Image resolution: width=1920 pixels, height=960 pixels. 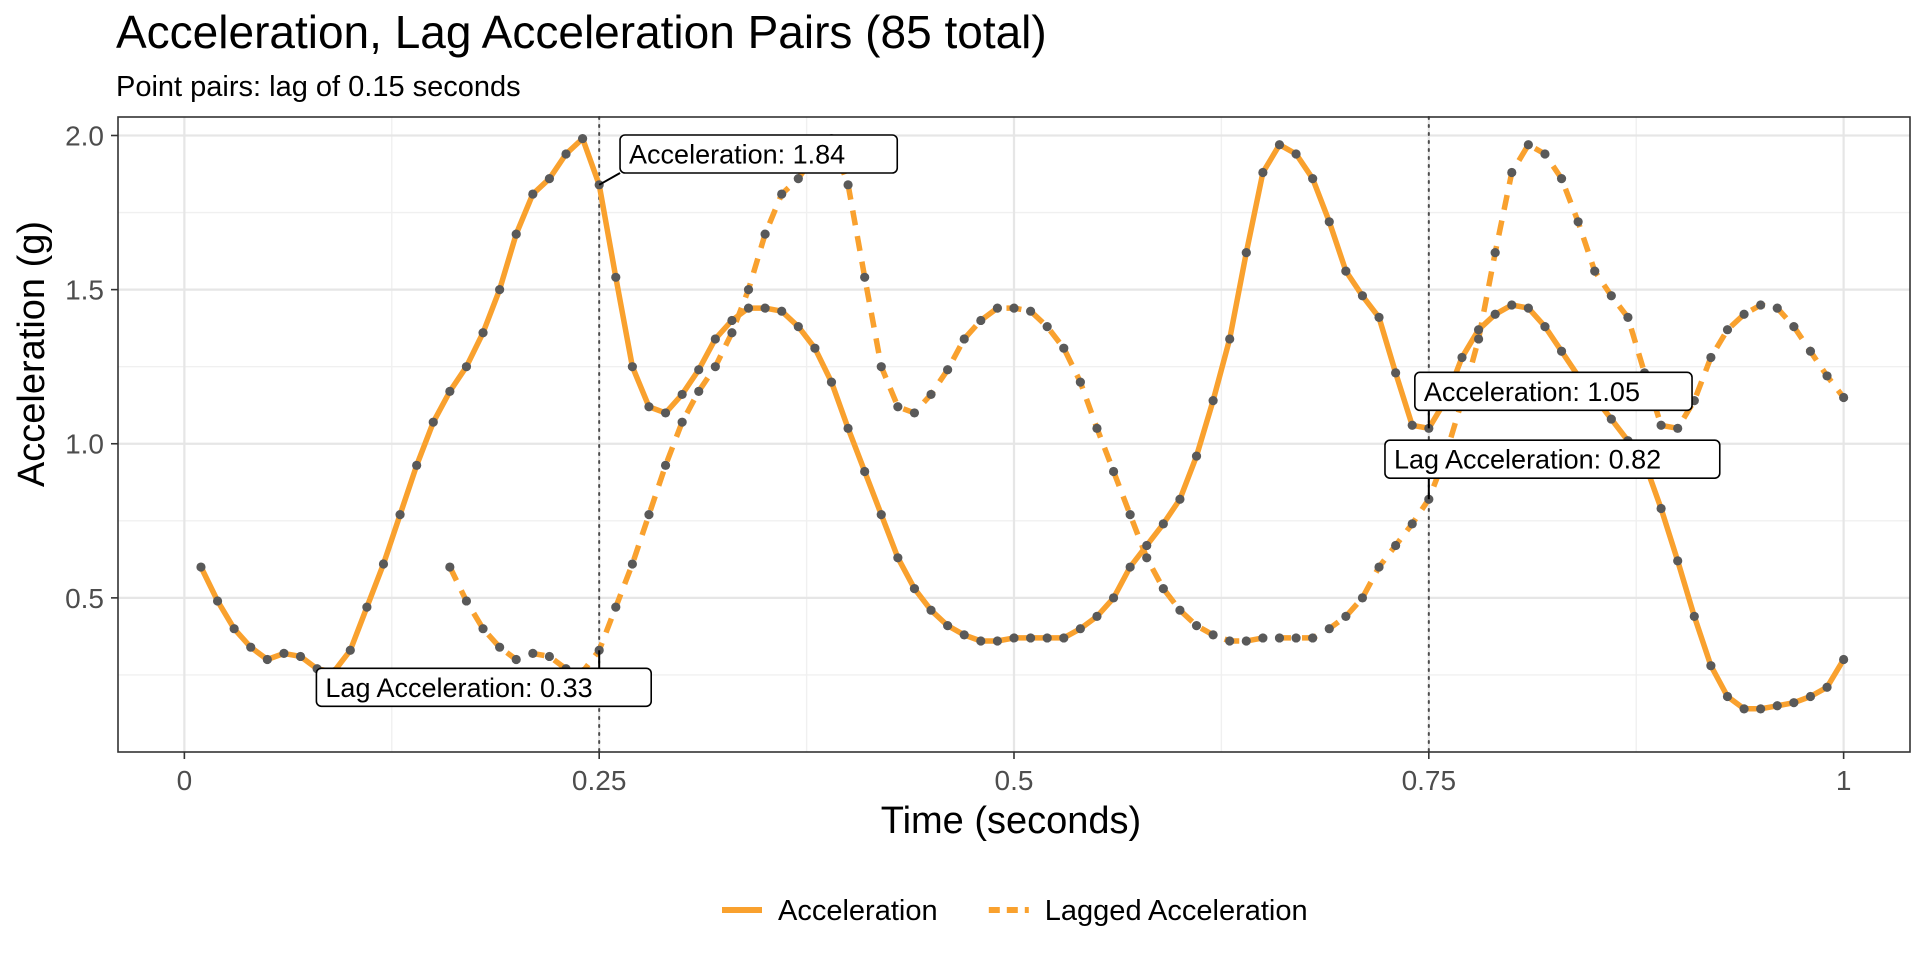 I want to click on x-tick-label: 0.5, so click(x=1014, y=780).